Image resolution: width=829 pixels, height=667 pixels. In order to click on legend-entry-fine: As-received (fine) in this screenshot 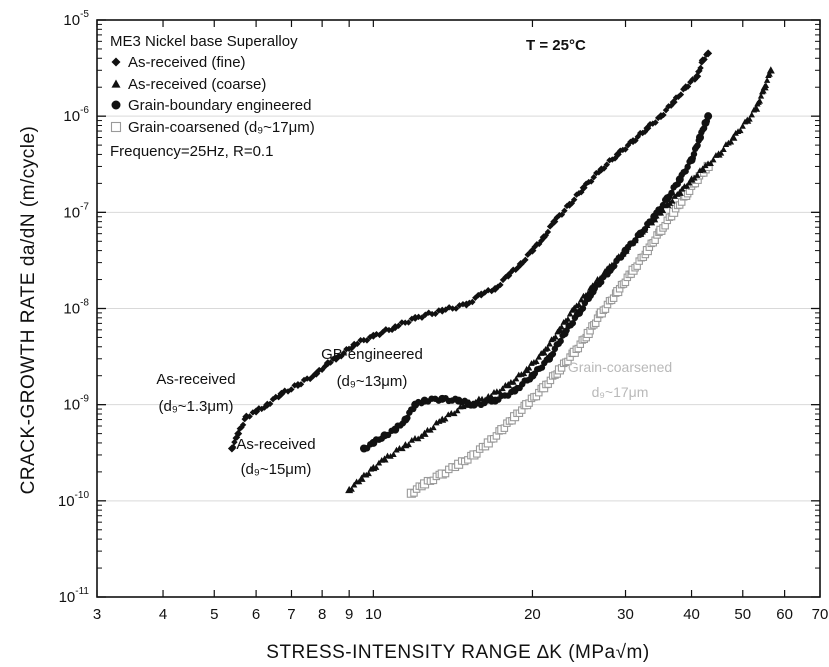, I will do `click(187, 62)`.